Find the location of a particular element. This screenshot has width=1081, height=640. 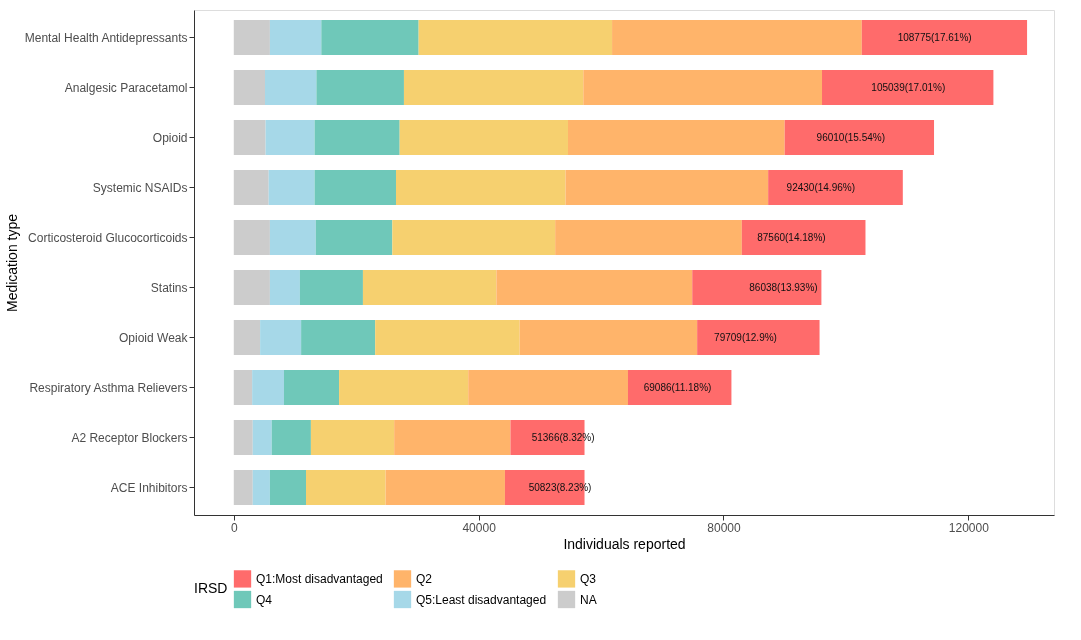

legend-label: Q3 is located at coordinates (588, 578).